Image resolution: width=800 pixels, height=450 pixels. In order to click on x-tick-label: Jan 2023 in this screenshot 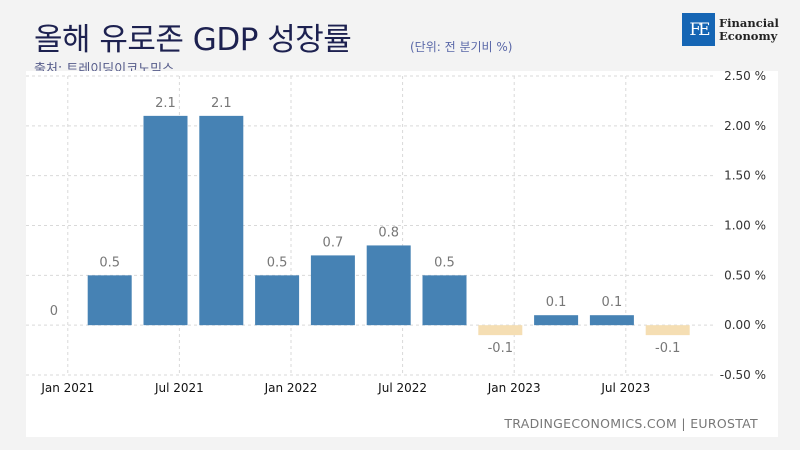, I will do `click(514, 388)`.